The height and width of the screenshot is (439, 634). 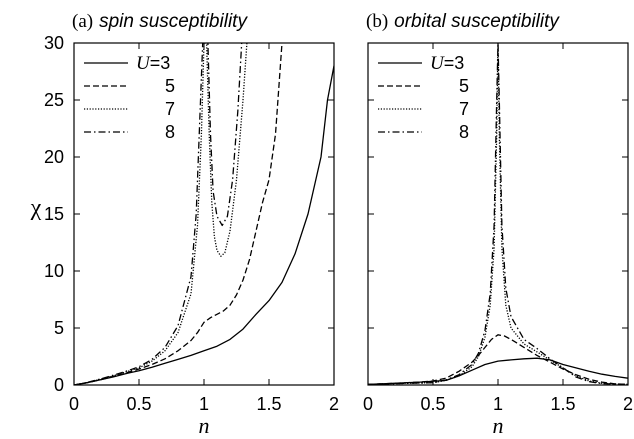 I want to click on panel-title-text: spin susceptibility, so click(x=173, y=21).